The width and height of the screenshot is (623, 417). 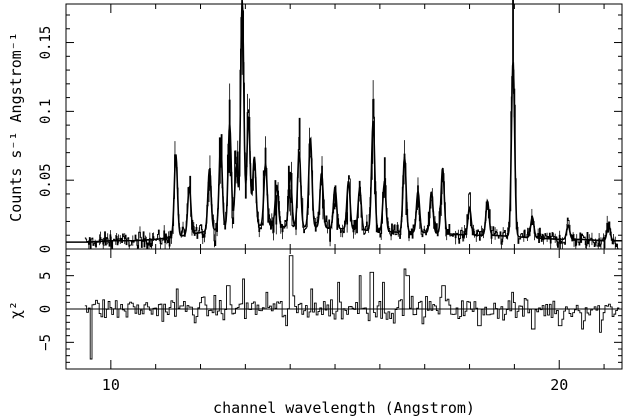 I want to click on bottom-y-tick-label: 0, so click(x=46, y=309).